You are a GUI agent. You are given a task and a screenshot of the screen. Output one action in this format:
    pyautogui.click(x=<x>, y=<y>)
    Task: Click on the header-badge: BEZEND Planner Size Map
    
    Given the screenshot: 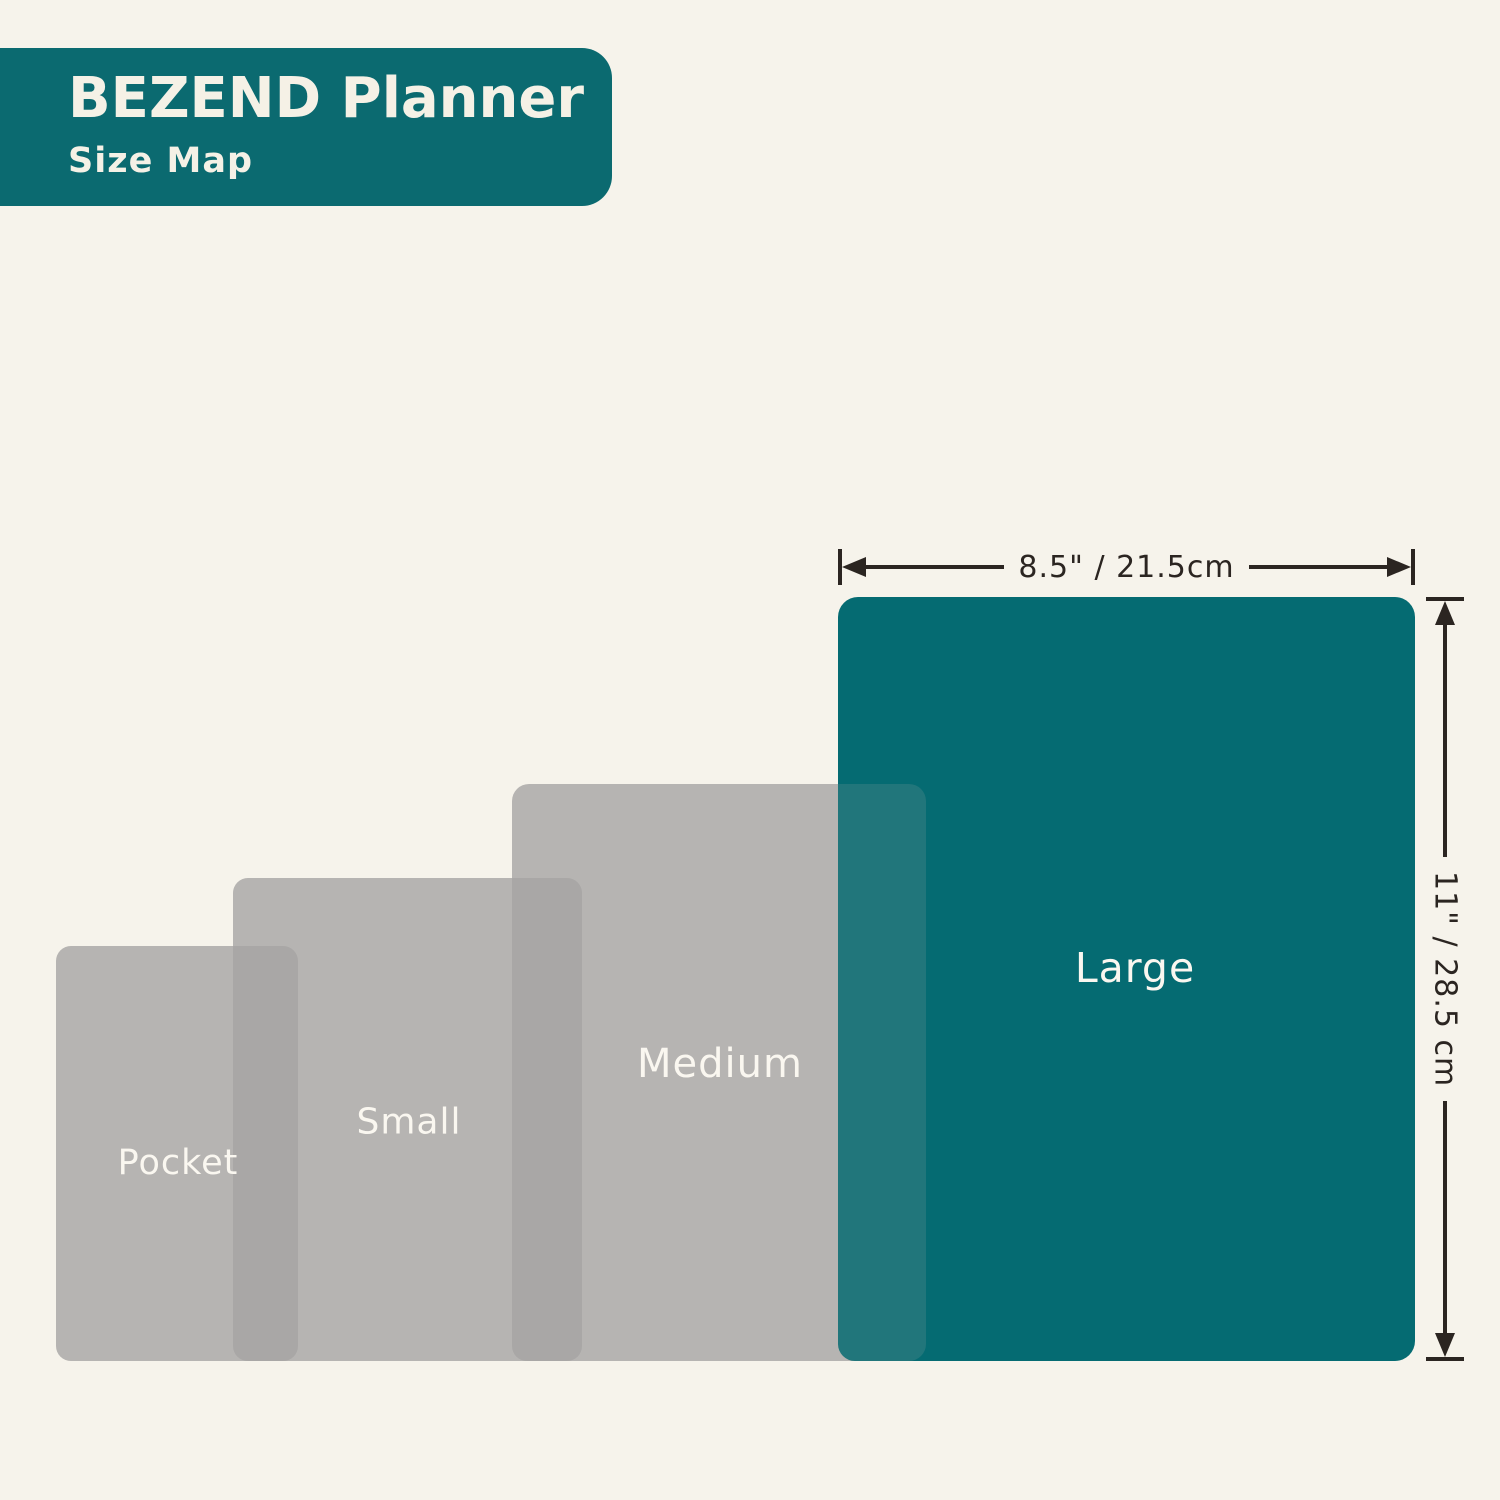 What is the action you would take?
    pyautogui.click(x=306, y=127)
    